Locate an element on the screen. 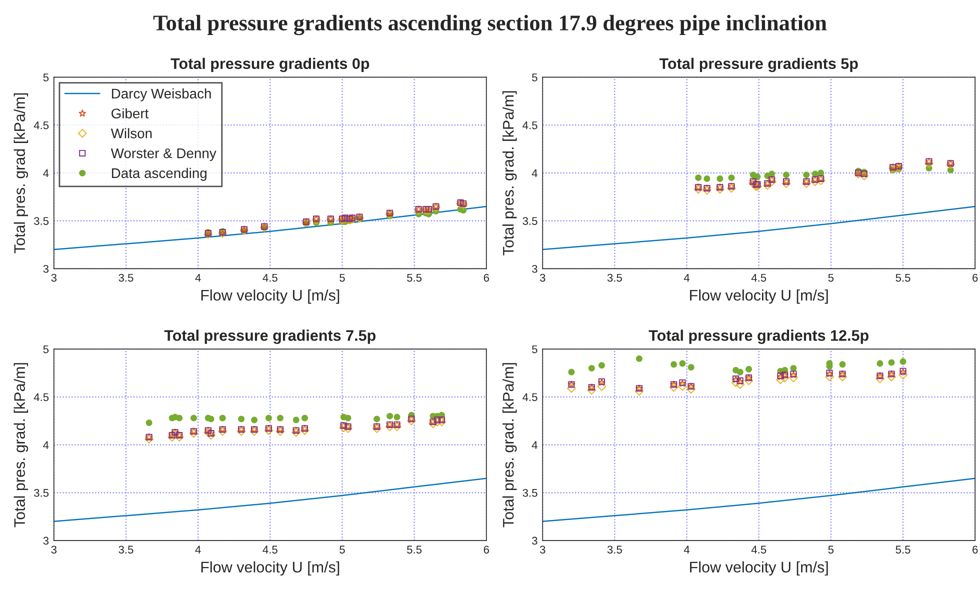 This screenshot has height=594, width=980. chart-title: Total pressure gradients 7.5p is located at coordinates (270, 337).